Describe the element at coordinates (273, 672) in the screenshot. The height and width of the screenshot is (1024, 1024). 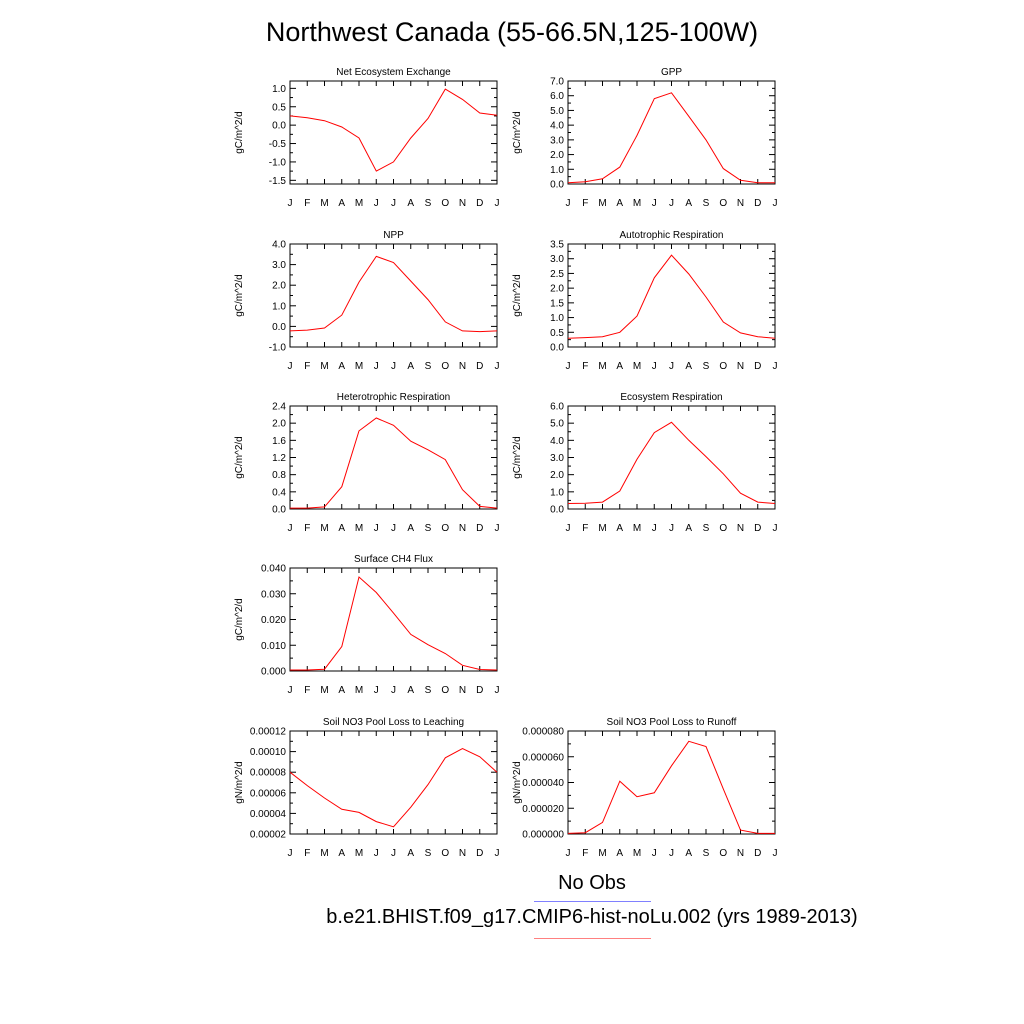
I see `y-tick-label: 0.000` at that location.